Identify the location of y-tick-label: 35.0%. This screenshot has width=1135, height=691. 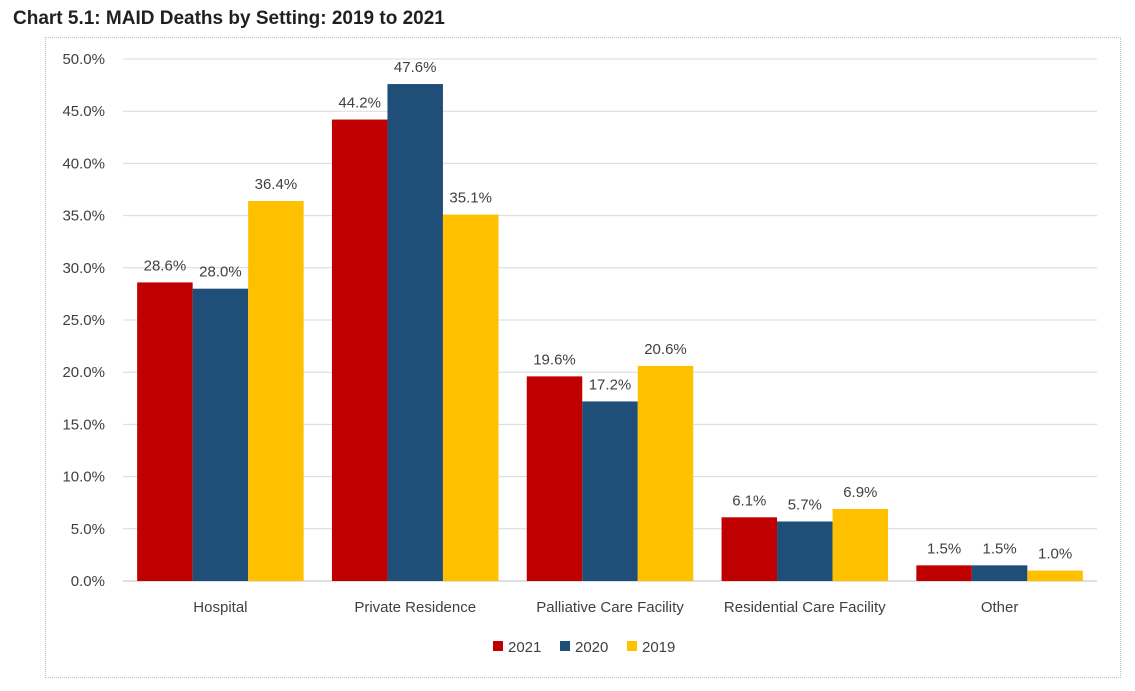
(83, 216).